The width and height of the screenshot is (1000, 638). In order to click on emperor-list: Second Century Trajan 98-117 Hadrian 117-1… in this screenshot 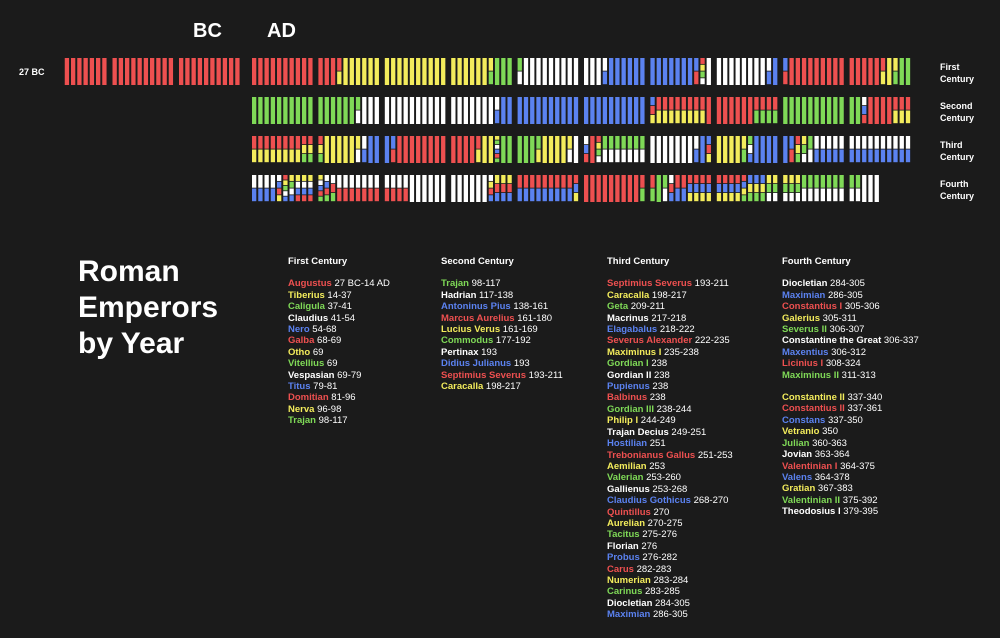, I will do `click(502, 324)`.